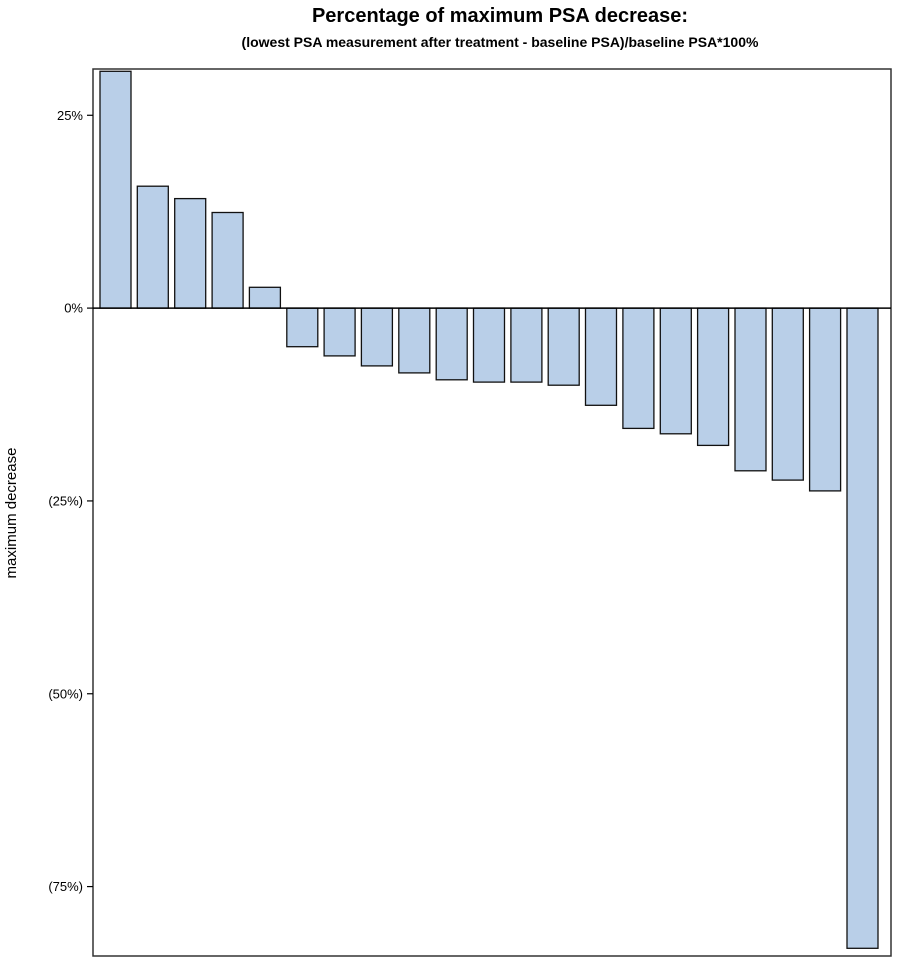 Image resolution: width=897 pixels, height=963 pixels. Describe the element at coordinates (500, 16) in the screenshot. I see `chart-title: Percentage of maximum PSA decrease:` at that location.